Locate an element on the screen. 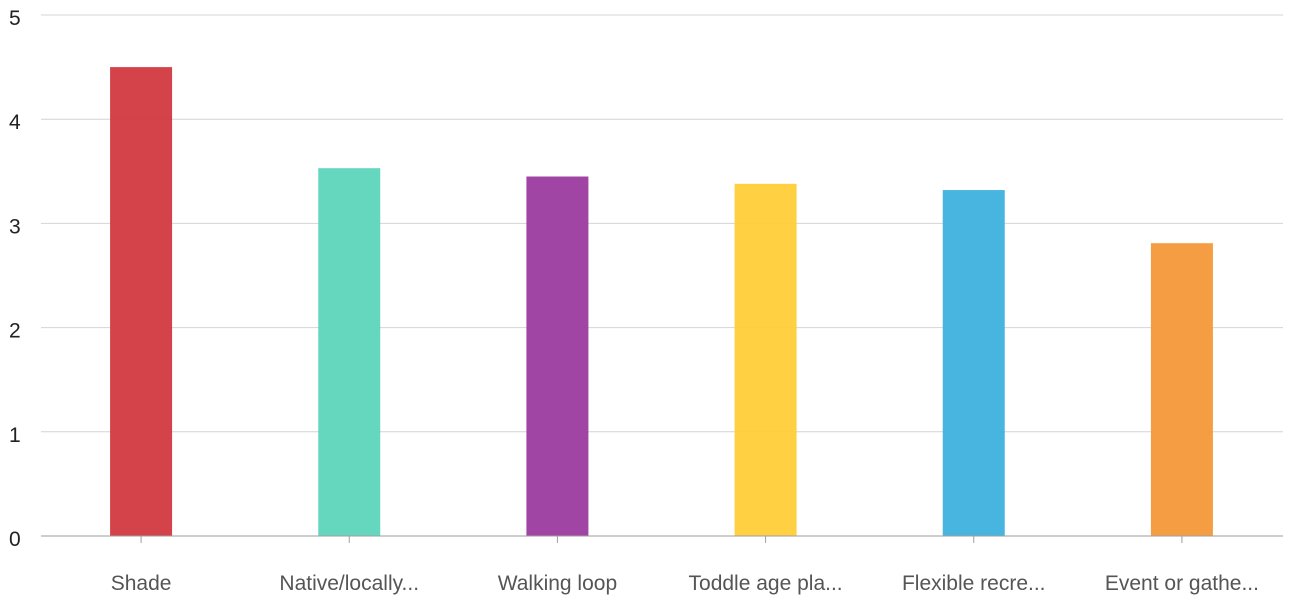 The image size is (1289, 602). x-axis is located at coordinates (662, 539).